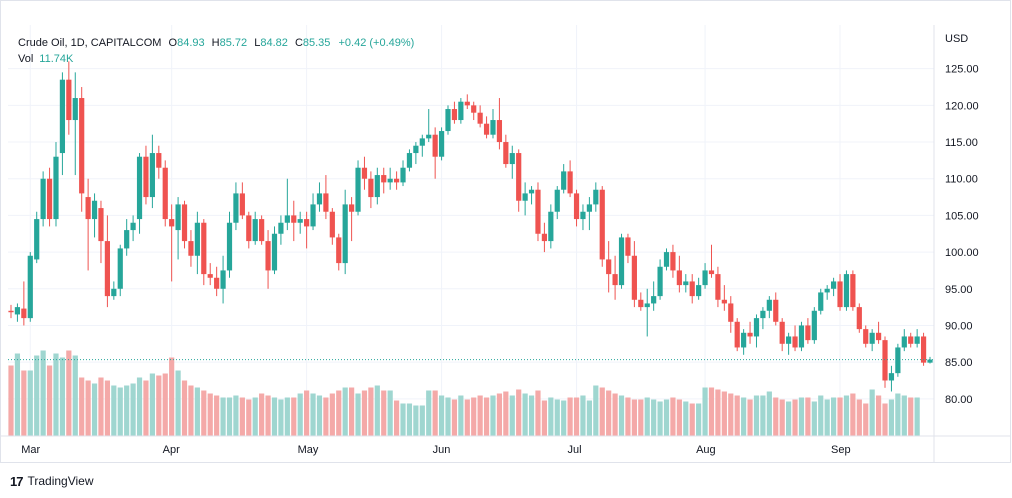  What do you see at coordinates (56, 59) in the screenshot?
I see `volume-value: 11.74K` at bounding box center [56, 59].